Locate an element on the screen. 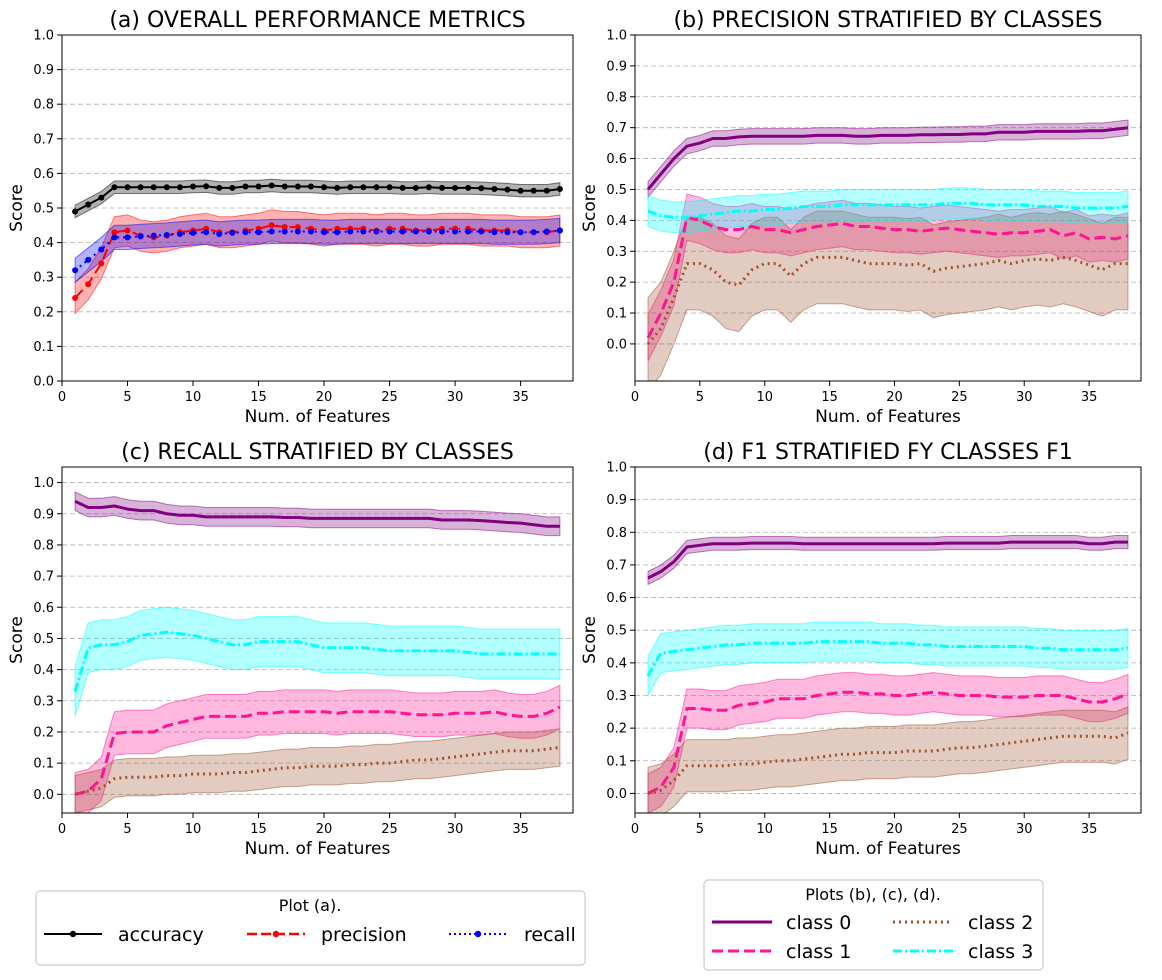 This screenshot has height=980, width=1162. legend-entry-class-2: class 2 is located at coordinates (963, 923).